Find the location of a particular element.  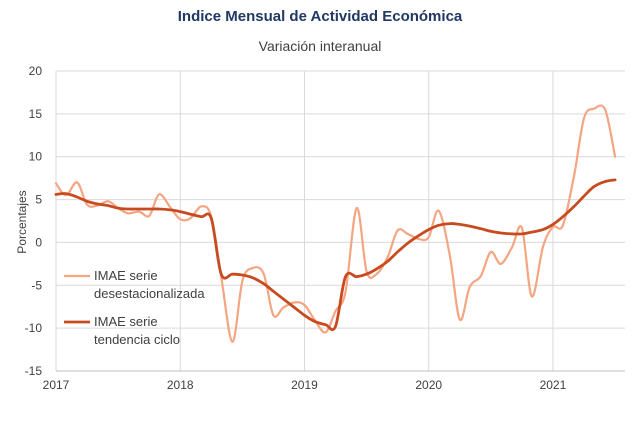

x-tick-label: 2020 is located at coordinates (428, 385).